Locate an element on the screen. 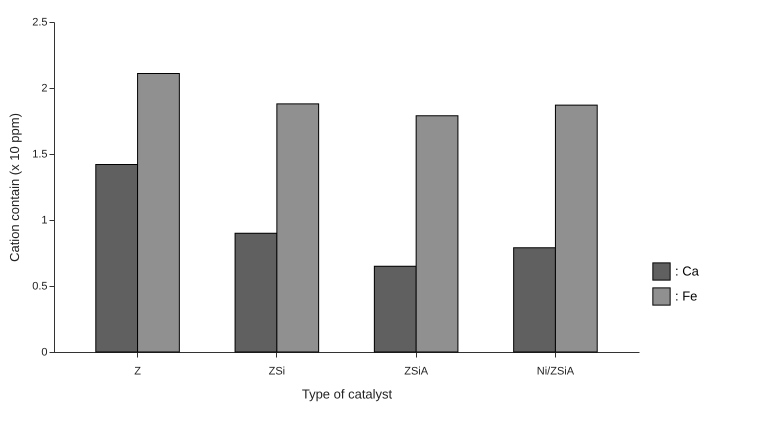 The width and height of the screenshot is (759, 423). y-tick-label: 2.5 is located at coordinates (40, 22).